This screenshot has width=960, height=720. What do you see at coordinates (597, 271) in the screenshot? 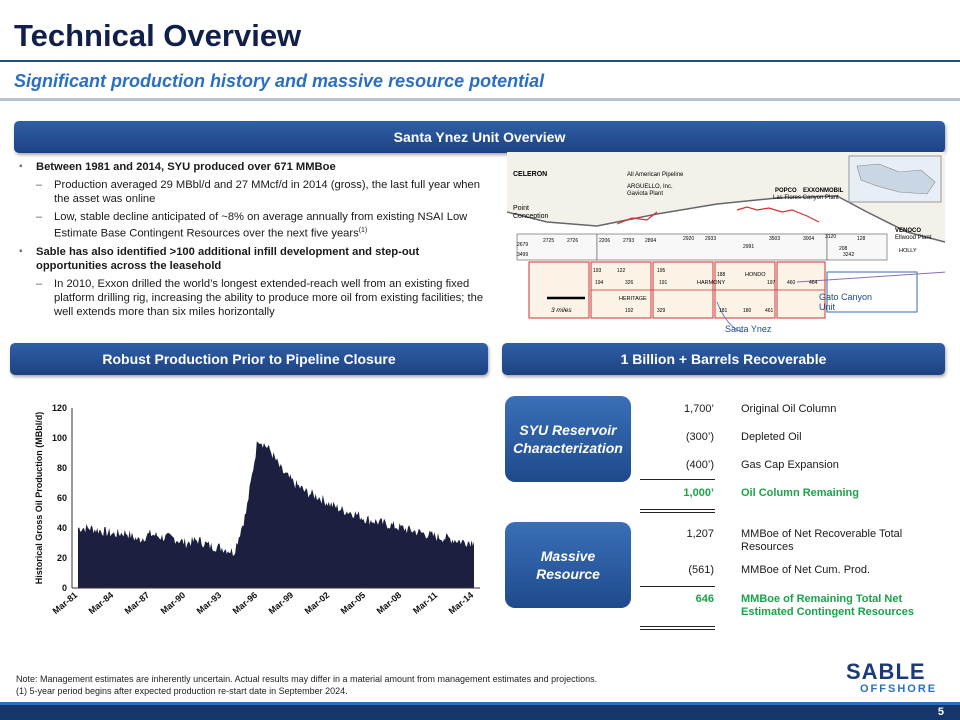
I see `map-tract-label: 193` at bounding box center [597, 271].